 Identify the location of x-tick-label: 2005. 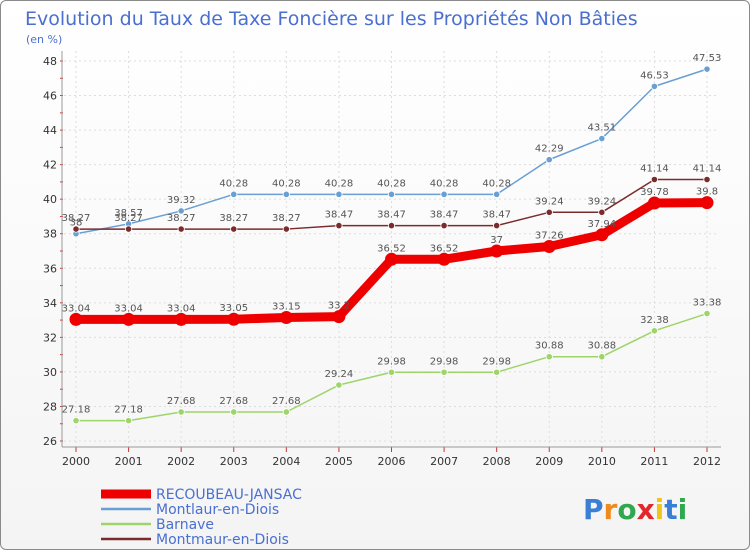
(339, 461).